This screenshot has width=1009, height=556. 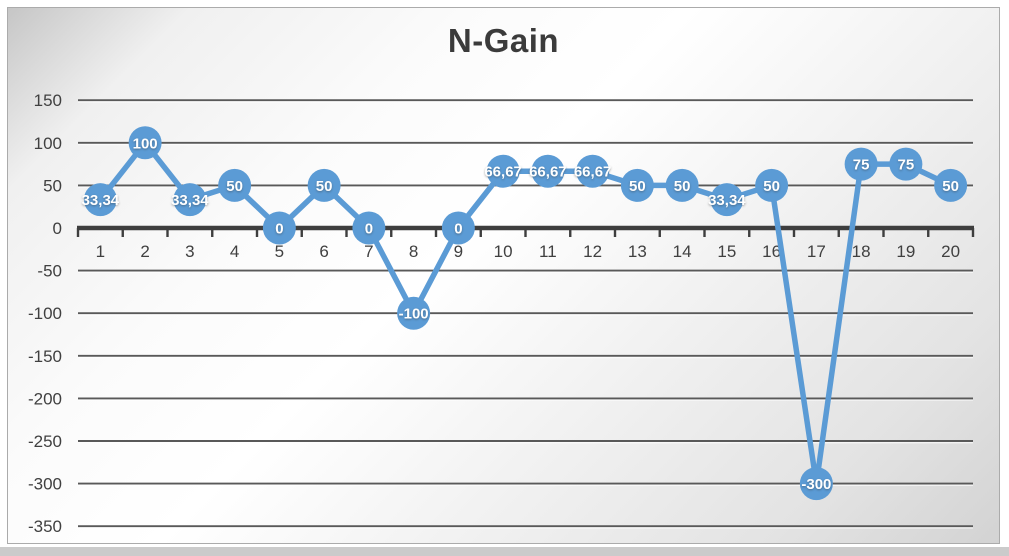 I want to click on data-point-label: -300, so click(x=816, y=484).